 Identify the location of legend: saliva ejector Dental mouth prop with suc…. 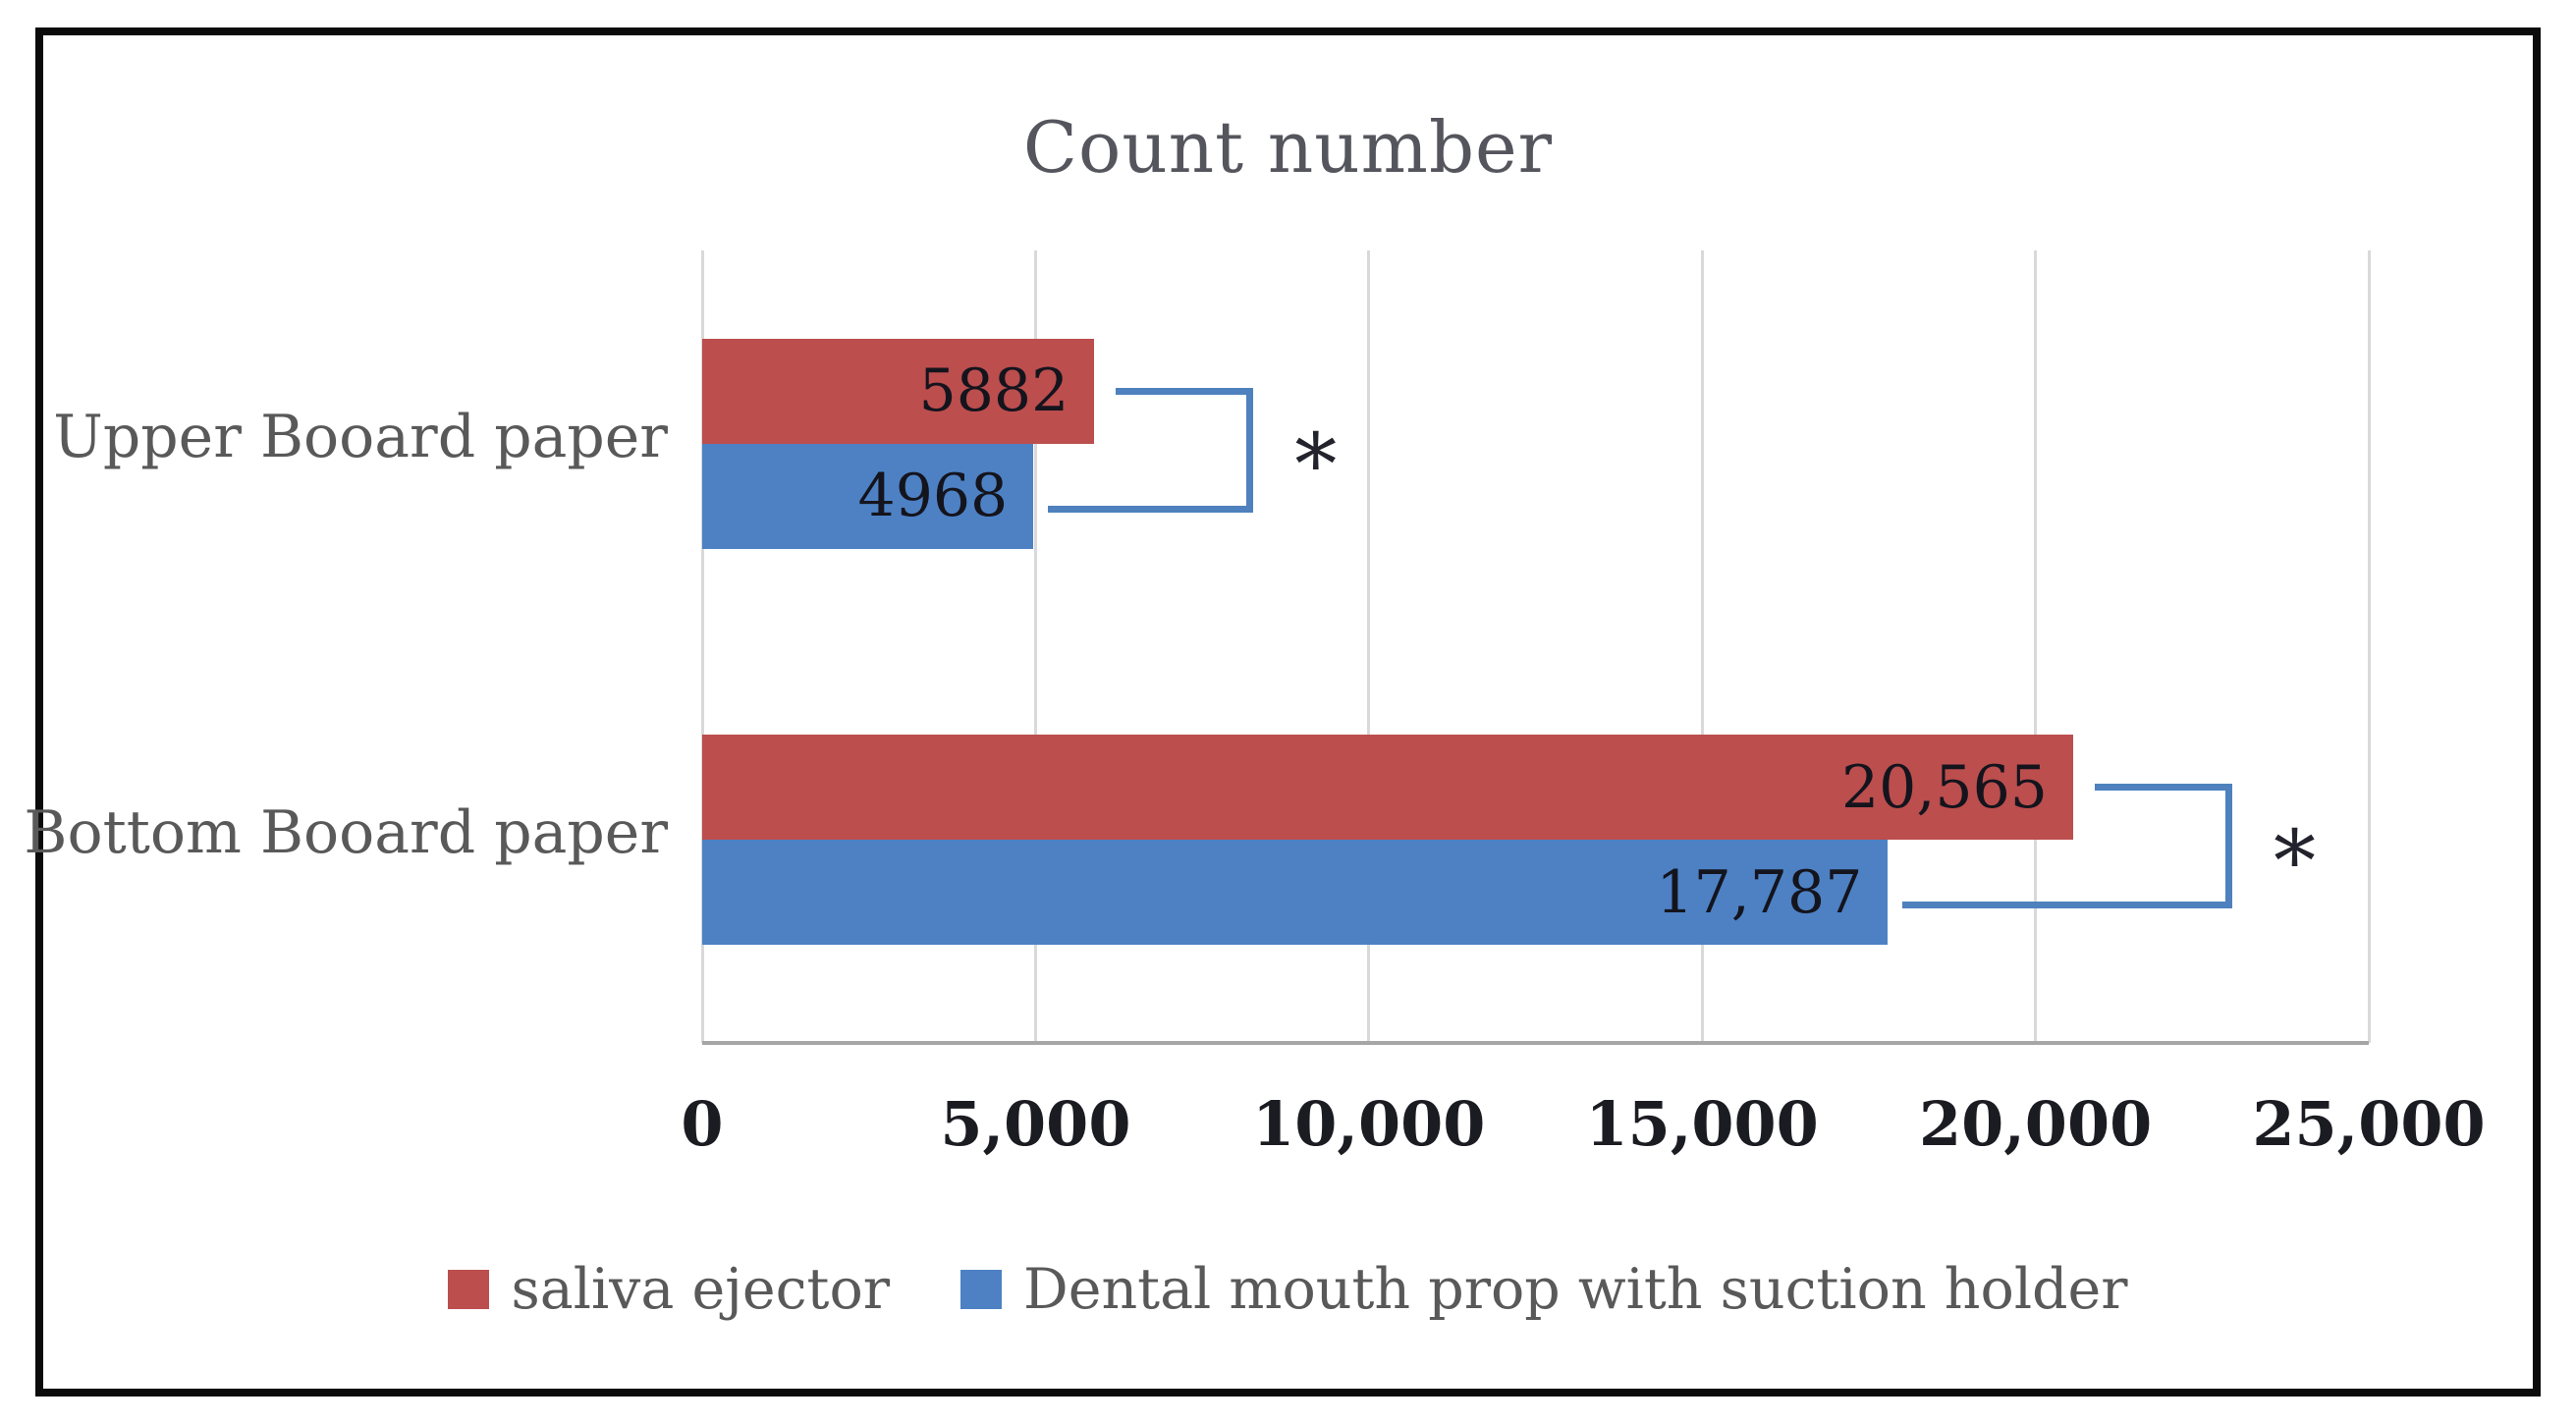
(1288, 1290).